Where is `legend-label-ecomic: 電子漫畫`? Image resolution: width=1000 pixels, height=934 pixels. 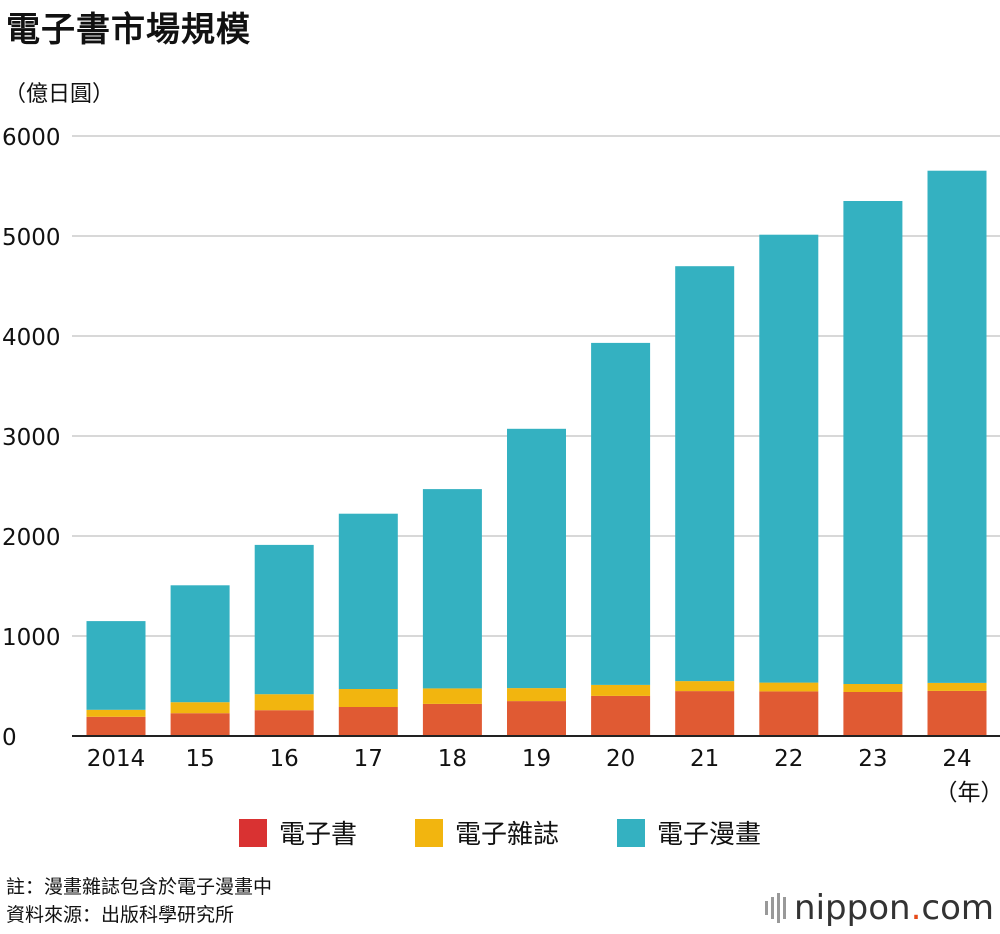 legend-label-ecomic: 電子漫畫 is located at coordinates (709, 835).